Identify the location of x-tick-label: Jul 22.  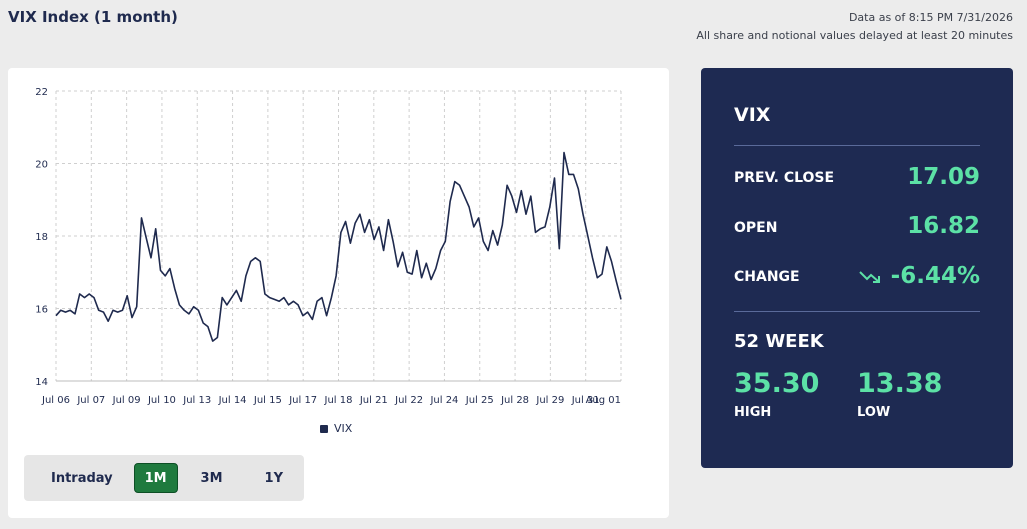
(408, 400).